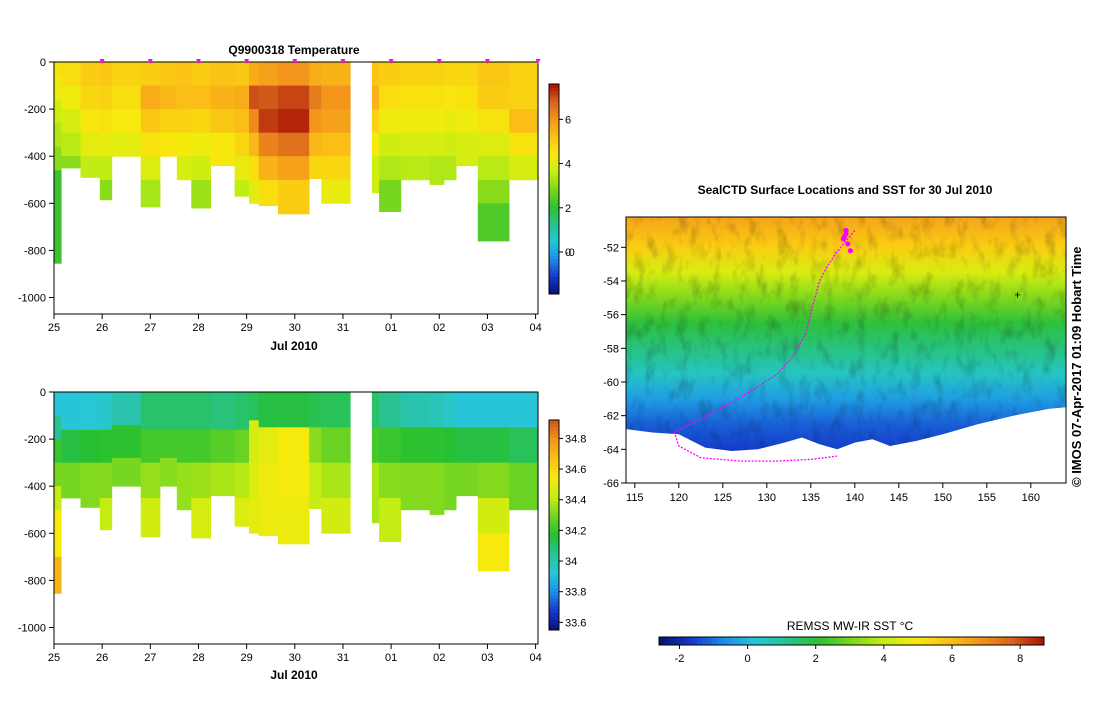 The height and width of the screenshot is (705, 1099). What do you see at coordinates (535, 328) in the screenshot?
I see `x-tick-label: 04` at bounding box center [535, 328].